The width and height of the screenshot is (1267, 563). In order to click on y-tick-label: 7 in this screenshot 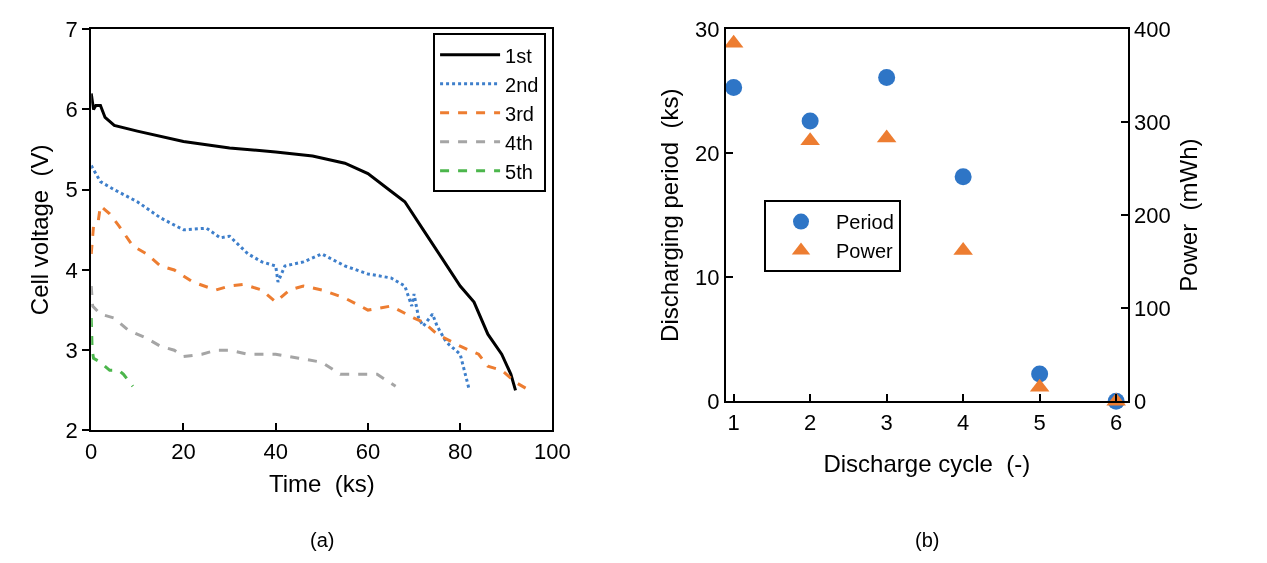, I will do `click(71, 29)`.